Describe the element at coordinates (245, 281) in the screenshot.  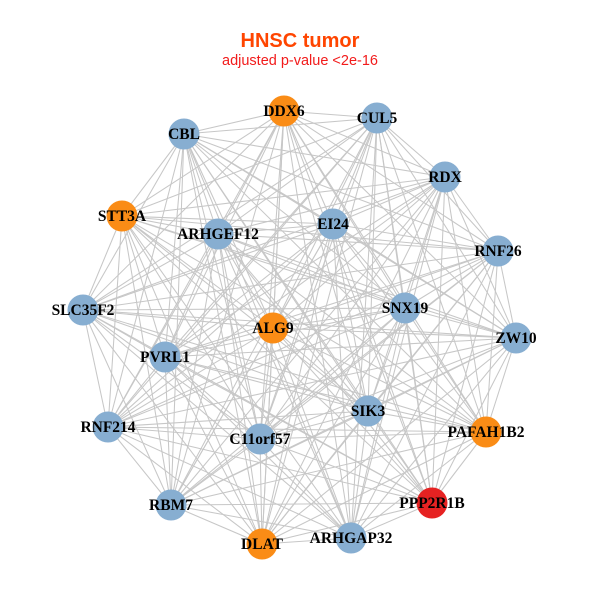
I see `edge-ARHGEF12-ALG9` at that location.